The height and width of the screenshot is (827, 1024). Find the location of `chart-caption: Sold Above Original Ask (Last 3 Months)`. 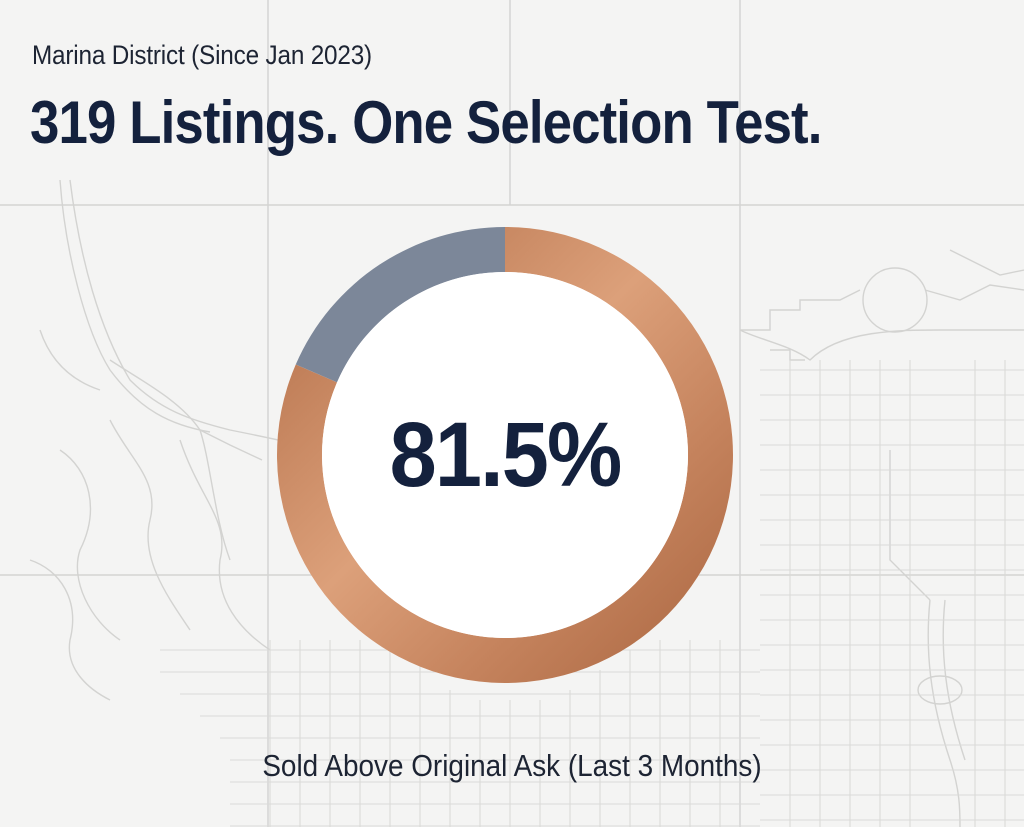

chart-caption: Sold Above Original Ask (Last 3 Months) is located at coordinates (512, 765).